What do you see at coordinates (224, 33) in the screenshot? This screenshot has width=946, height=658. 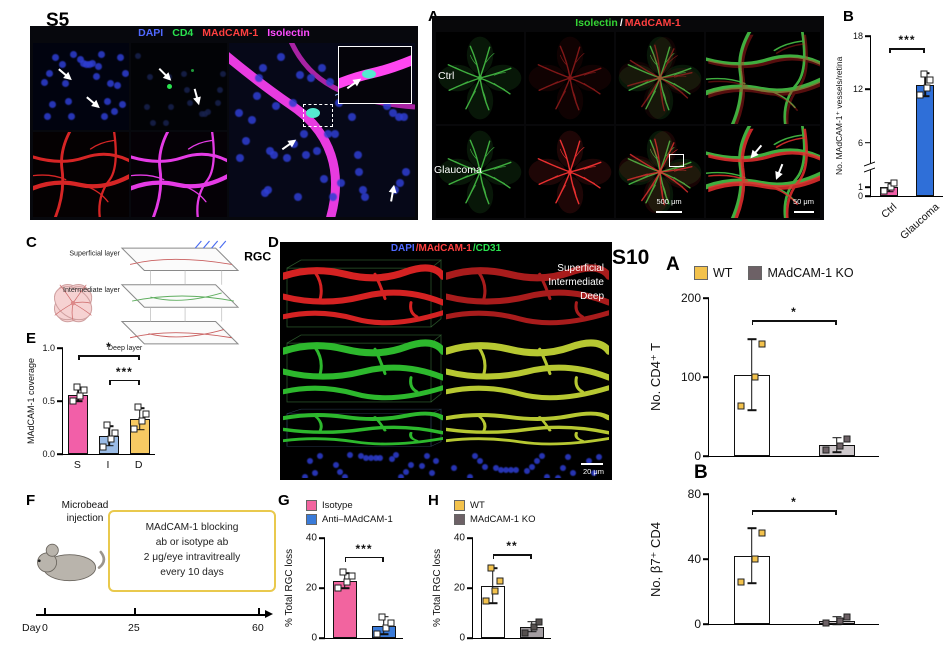 I see `s5-stain-legend: DAPI CD4 MAdCAM-1 Isolectin` at bounding box center [224, 33].